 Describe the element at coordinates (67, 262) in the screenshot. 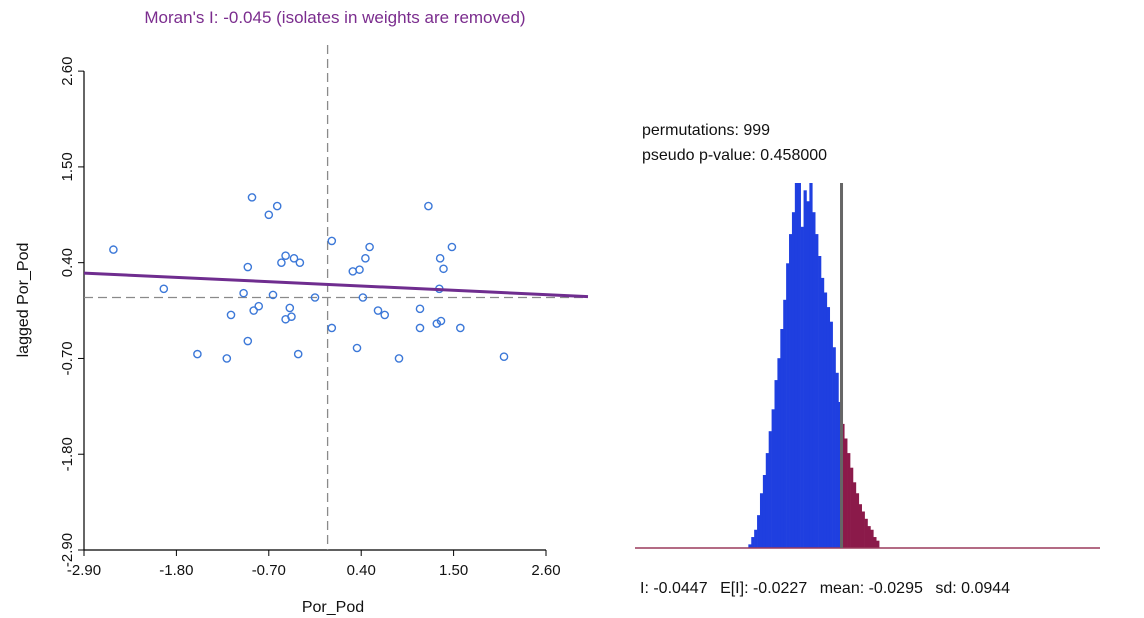

I see `y-tick-label: 0.40` at that location.